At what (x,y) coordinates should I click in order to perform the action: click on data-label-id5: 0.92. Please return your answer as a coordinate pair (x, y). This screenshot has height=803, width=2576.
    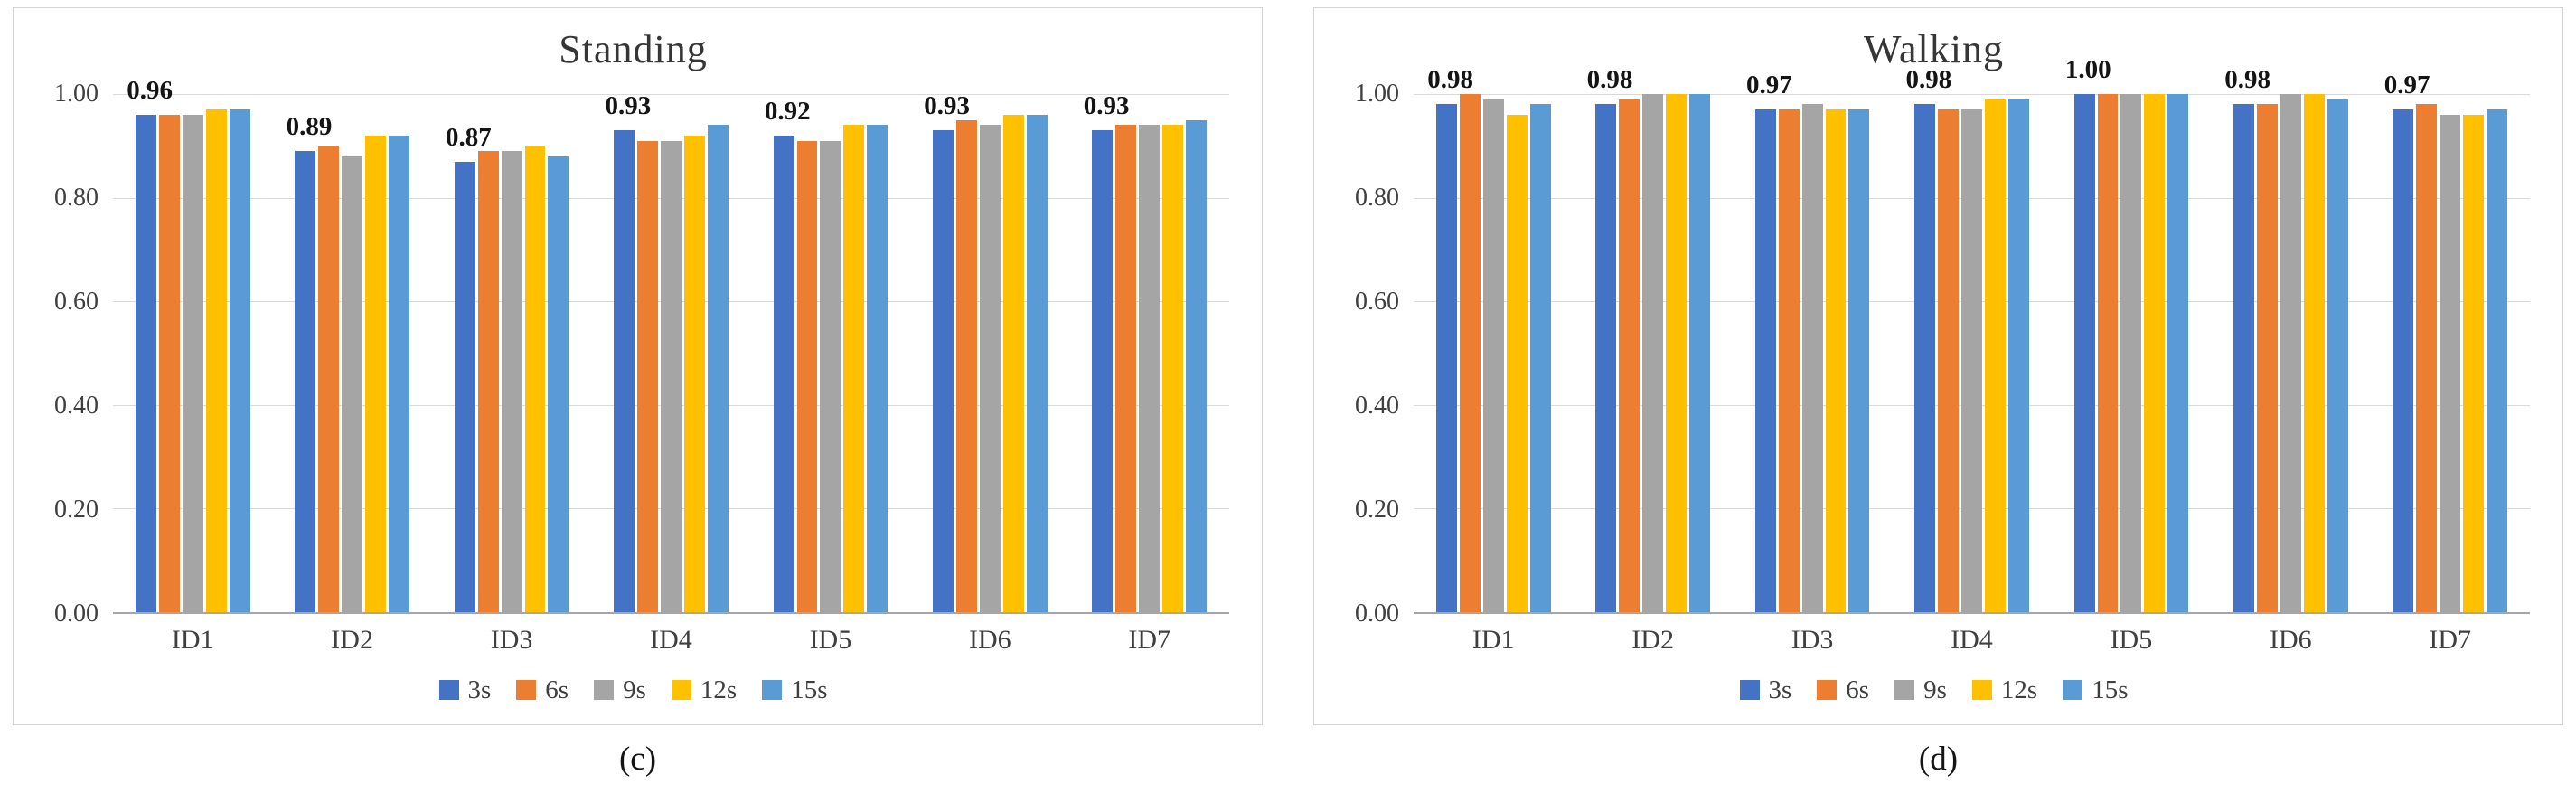
    Looking at the image, I should click on (787, 111).